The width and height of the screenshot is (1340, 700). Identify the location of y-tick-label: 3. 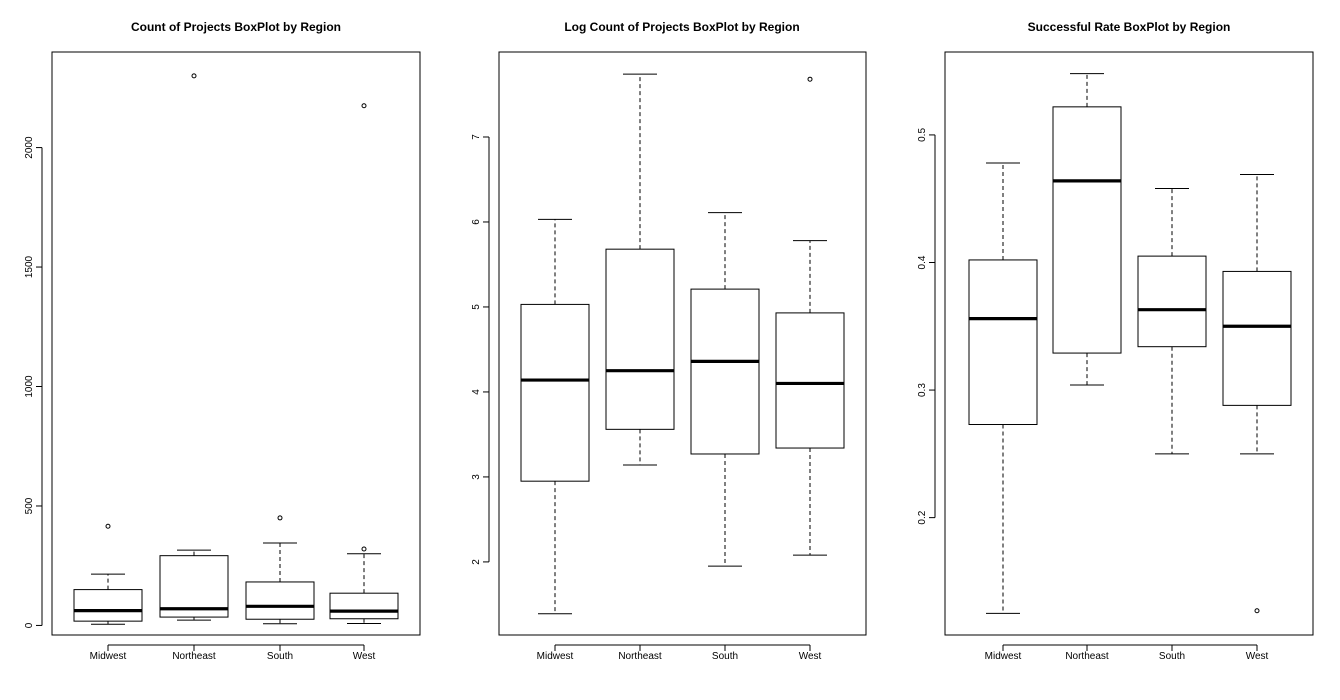
(476, 477).